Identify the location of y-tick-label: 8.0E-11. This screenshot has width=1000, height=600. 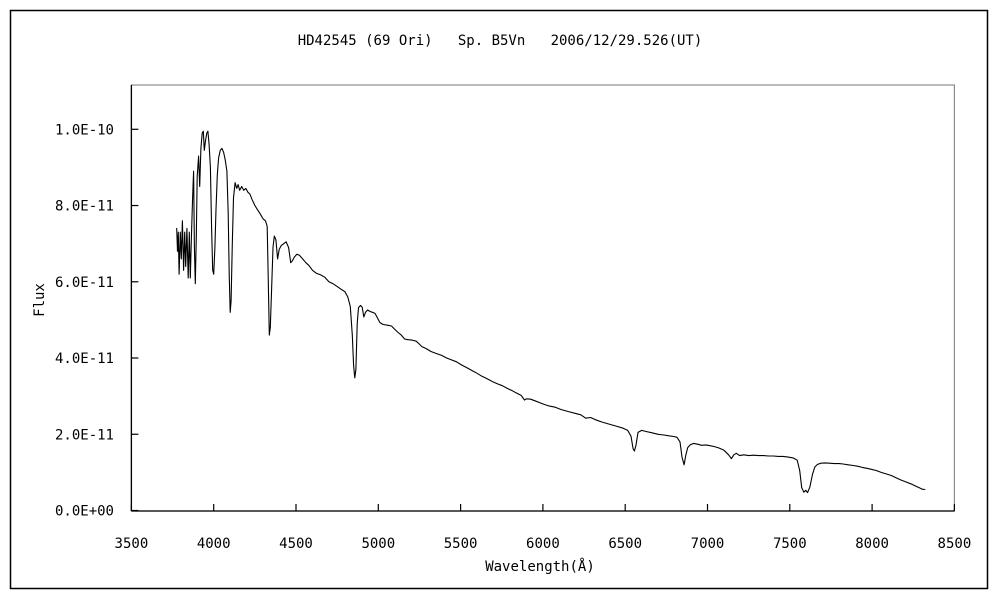
(84, 207).